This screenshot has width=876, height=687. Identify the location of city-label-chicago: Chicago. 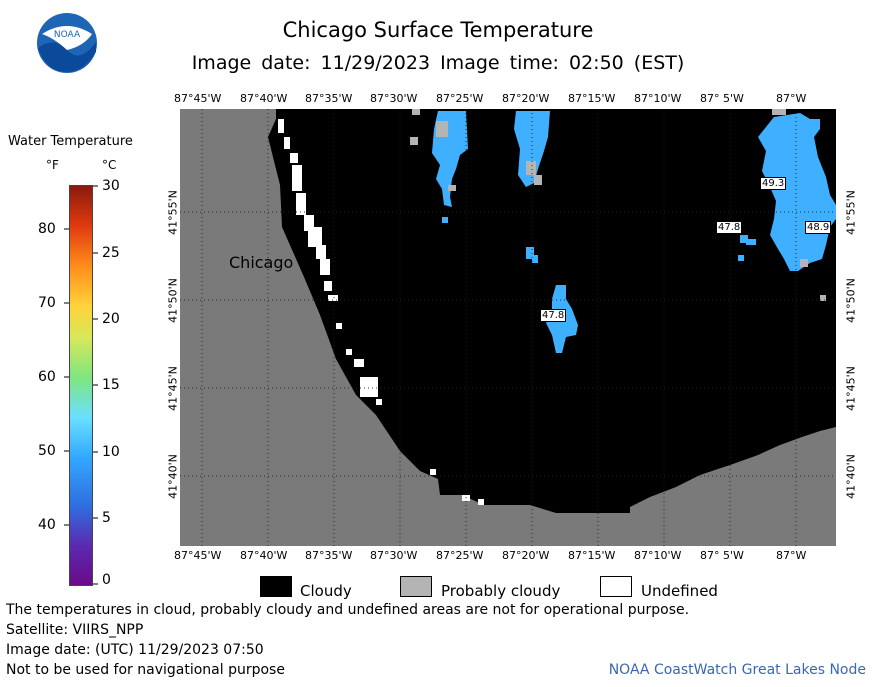
(261, 262).